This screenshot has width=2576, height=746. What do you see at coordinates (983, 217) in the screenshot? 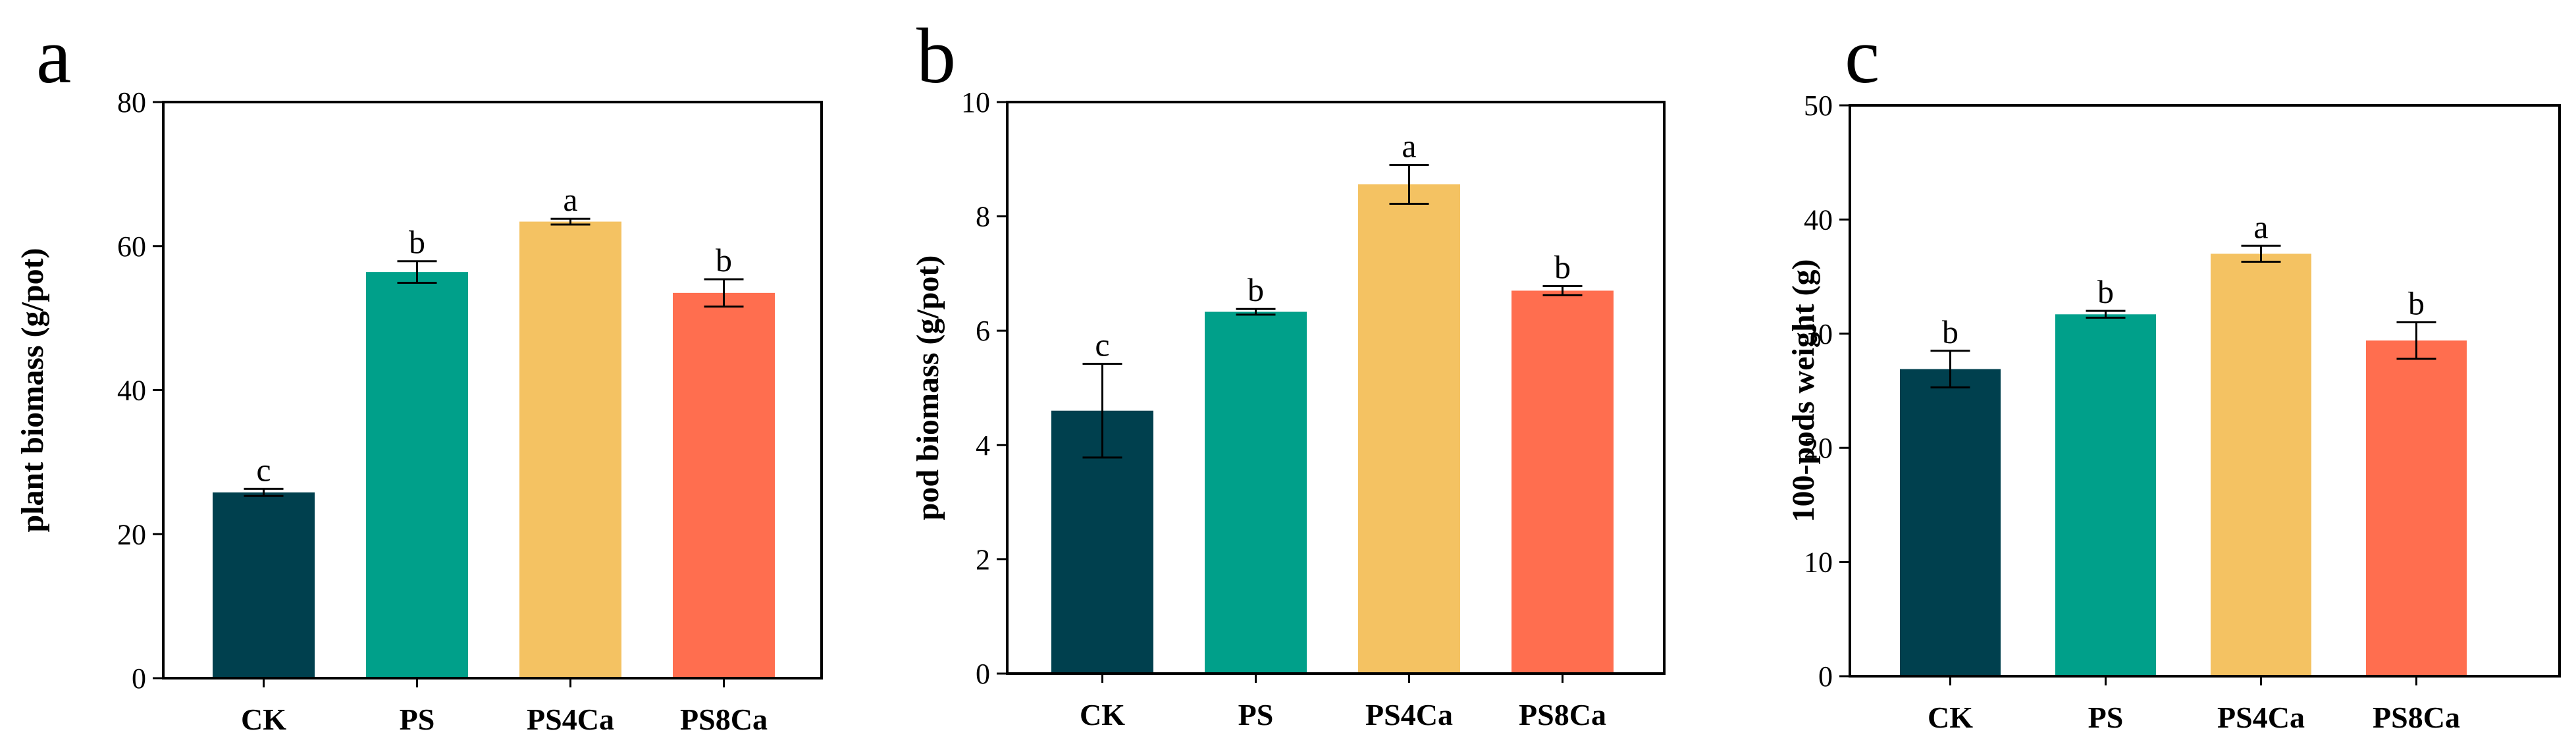
I see `y-tick-label: 8` at bounding box center [983, 217].